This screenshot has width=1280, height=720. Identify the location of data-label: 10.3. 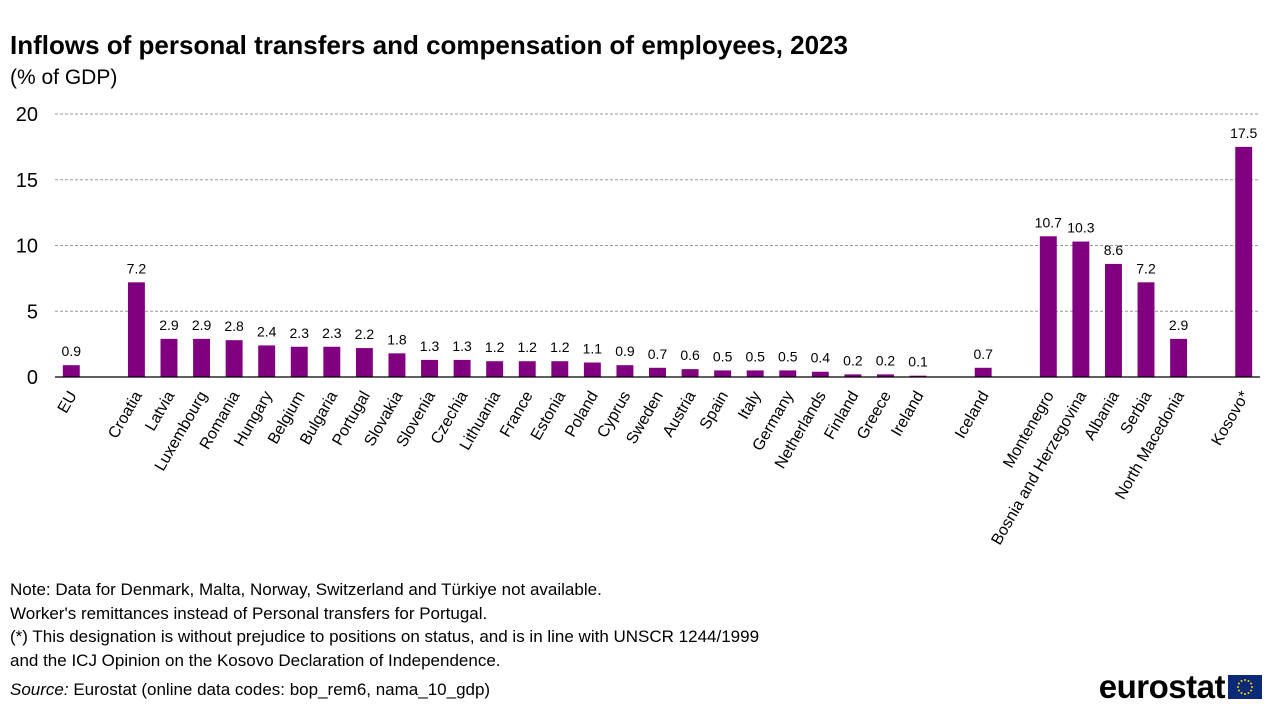
(1080, 228).